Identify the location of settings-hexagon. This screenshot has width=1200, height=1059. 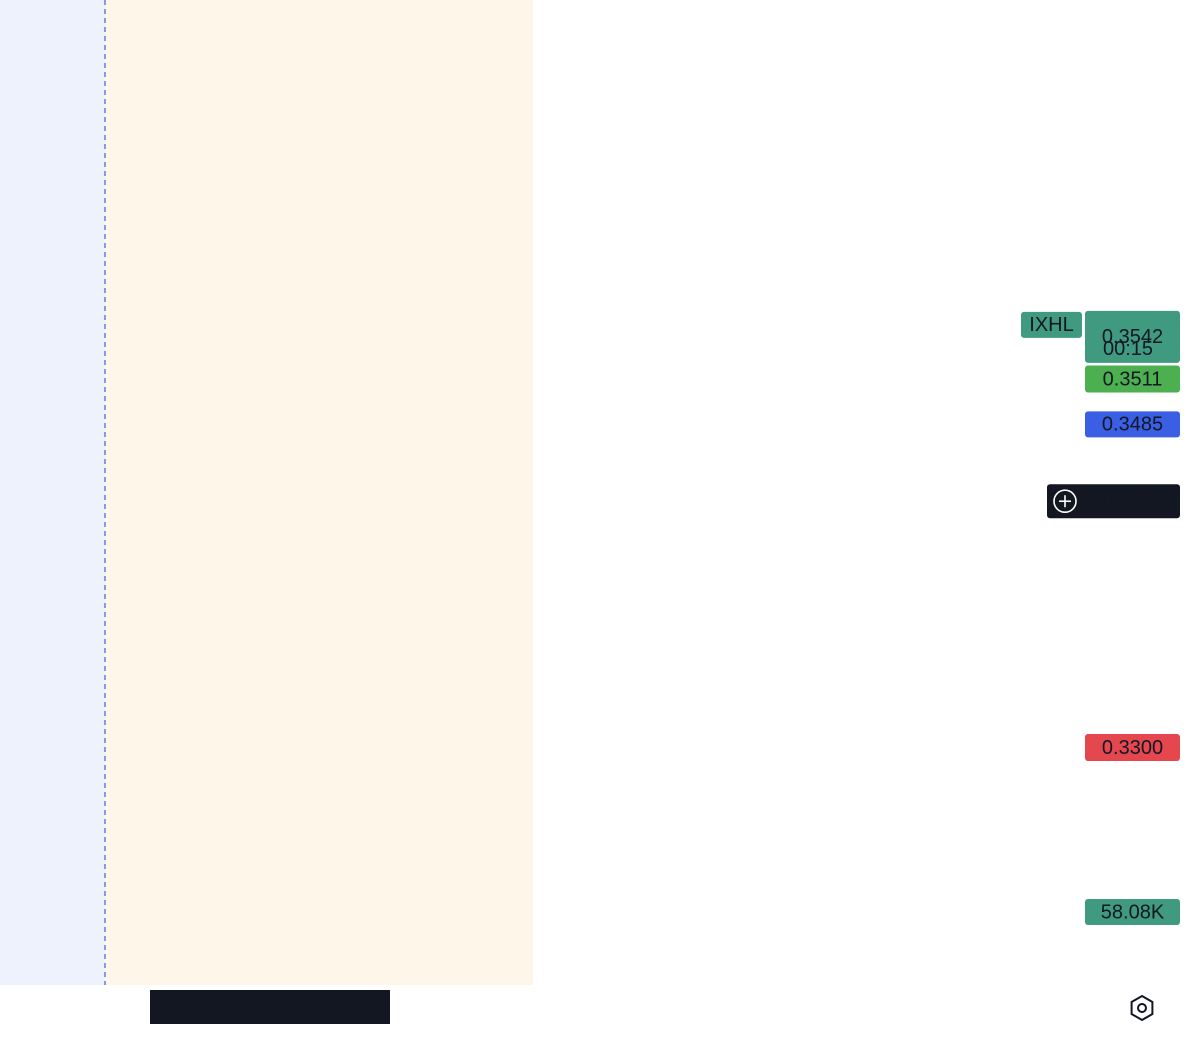
(1142, 1008).